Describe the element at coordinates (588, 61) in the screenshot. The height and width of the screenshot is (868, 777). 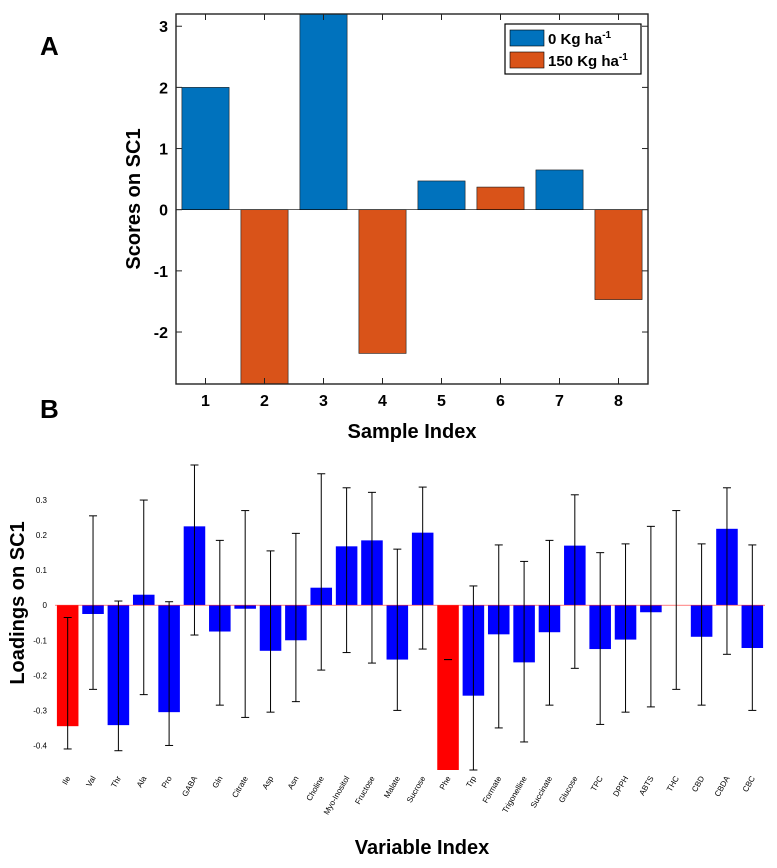
I see `legend-label-150kg: 150 Kg ha-1` at that location.